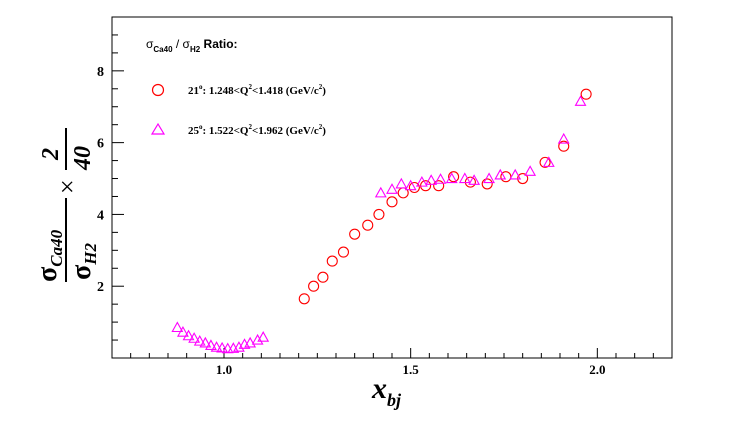 This screenshot has width=747, height=421. Describe the element at coordinates (100, 215) in the screenshot. I see `y-tick-label: 4` at that location.